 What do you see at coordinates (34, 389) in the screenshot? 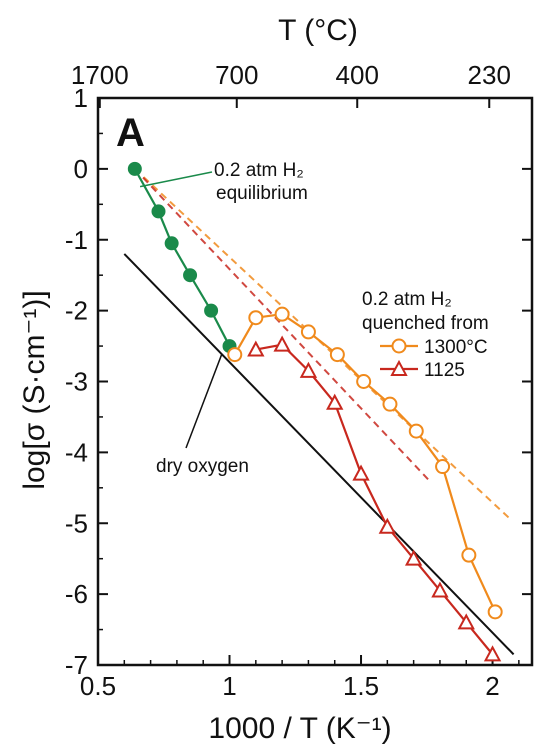
I see `y-axis-title: log[σ (S·cm⁻¹)]` at bounding box center [34, 389].